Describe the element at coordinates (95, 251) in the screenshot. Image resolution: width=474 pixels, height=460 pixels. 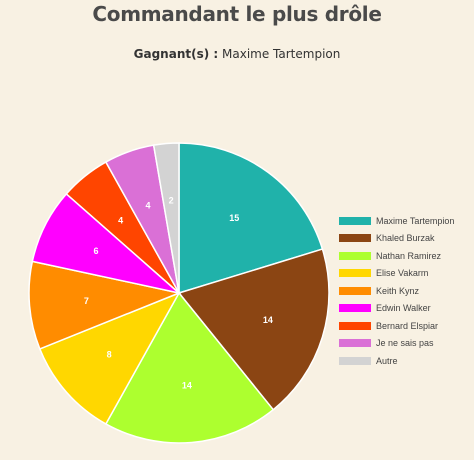
I see `slice-value-label: 6` at that location.